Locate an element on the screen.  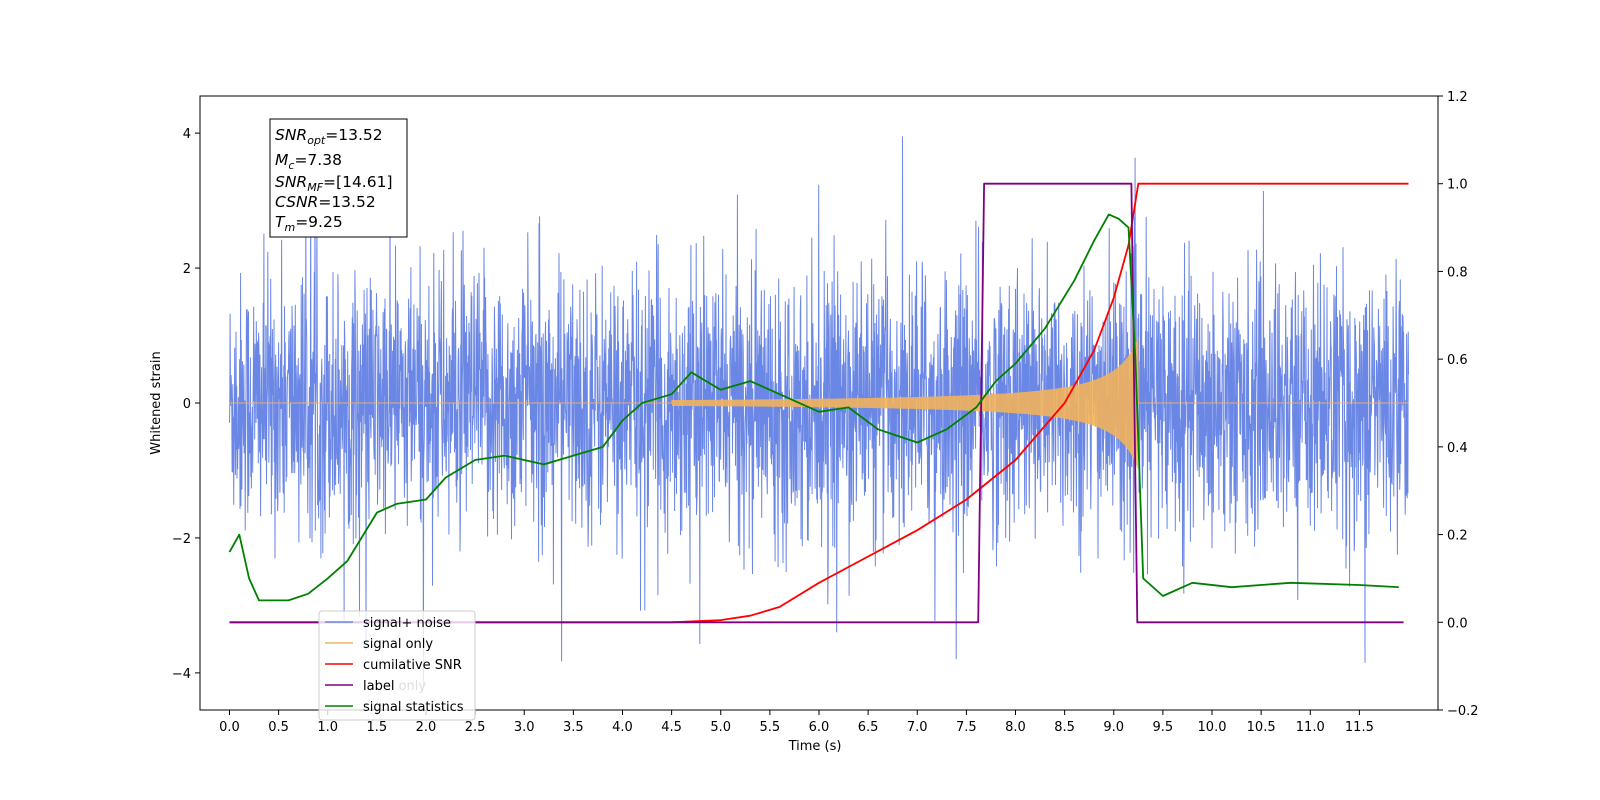
x-tick-label: 9.0 is located at coordinates (1113, 727).